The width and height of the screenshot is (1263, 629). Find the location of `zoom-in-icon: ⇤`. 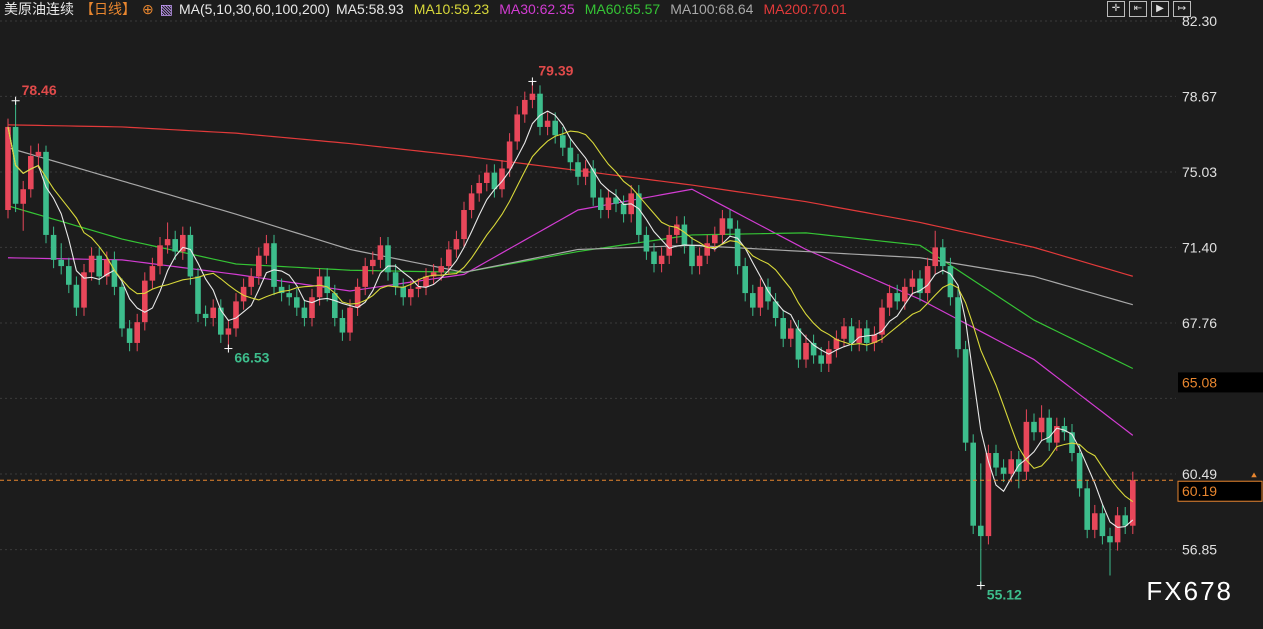

zoom-in-icon: ⇤ is located at coordinates (1138, 9).